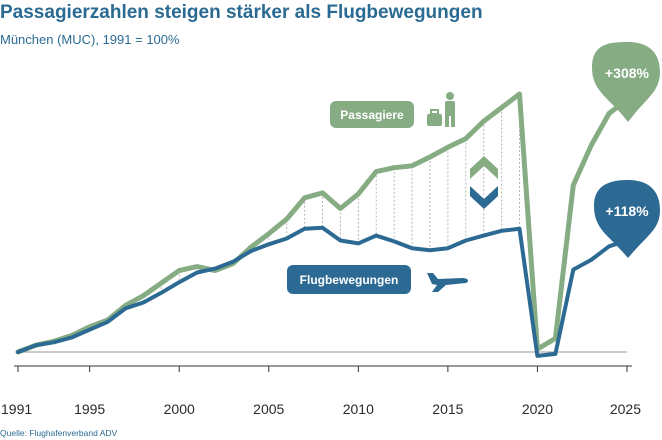 The width and height of the screenshot is (662, 440). I want to click on x-tick-label-1991: 1991, so click(16, 409).